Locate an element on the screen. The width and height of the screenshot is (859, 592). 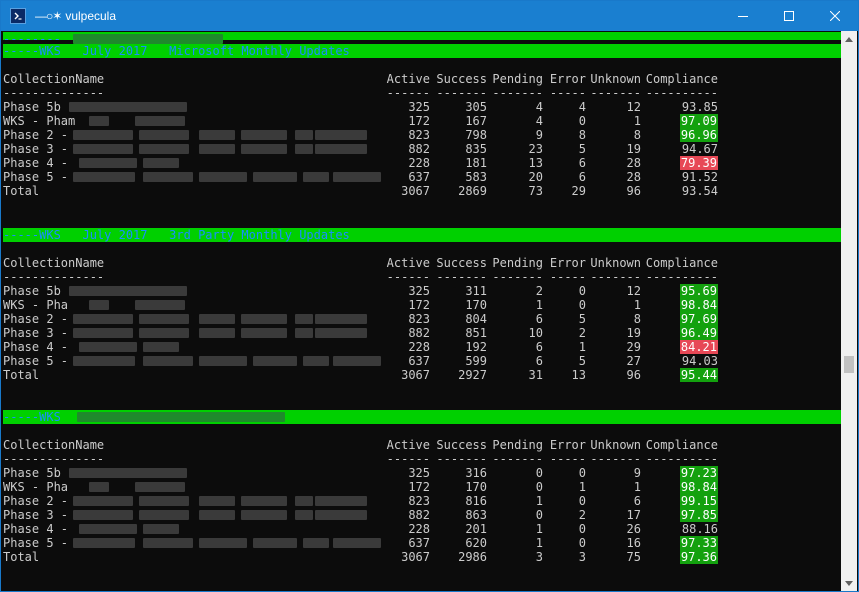
cell-unknown: 12 is located at coordinates (633, 107).